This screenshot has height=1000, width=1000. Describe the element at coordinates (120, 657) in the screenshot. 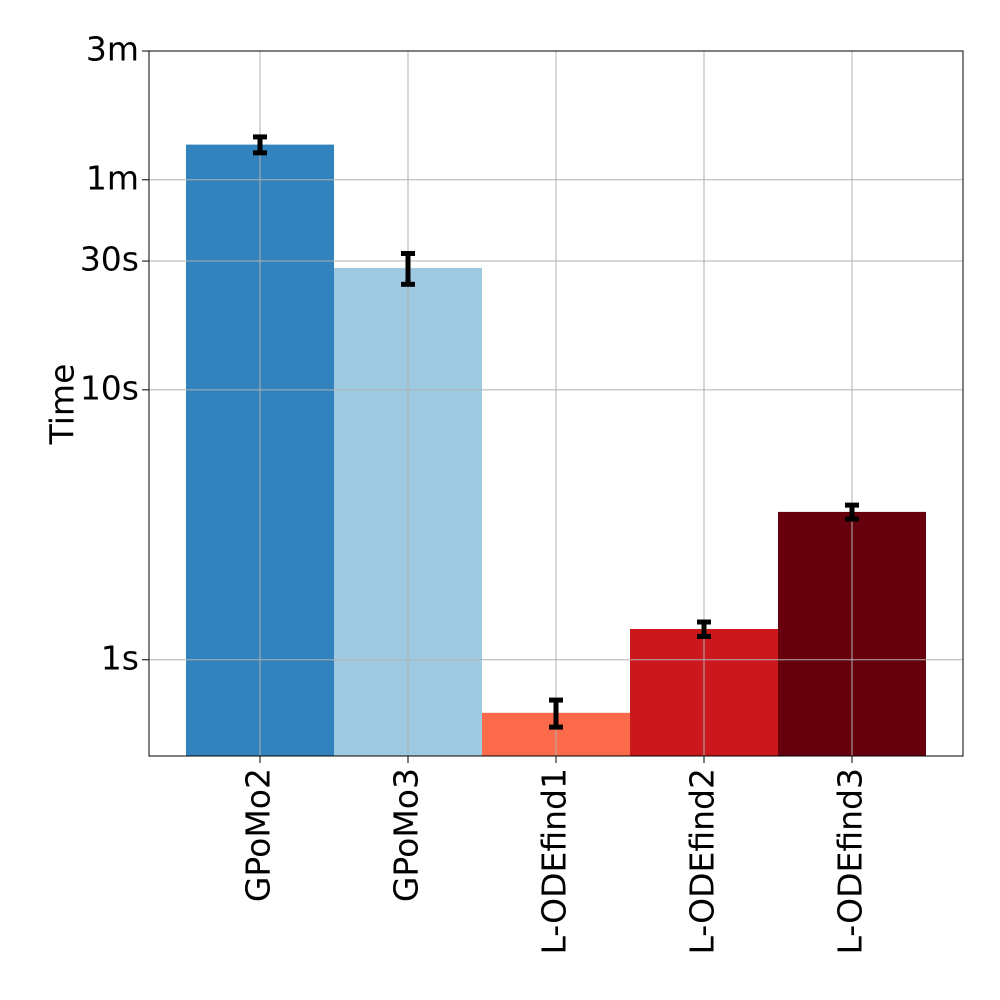

I see `y-tick-label: 1s` at that location.